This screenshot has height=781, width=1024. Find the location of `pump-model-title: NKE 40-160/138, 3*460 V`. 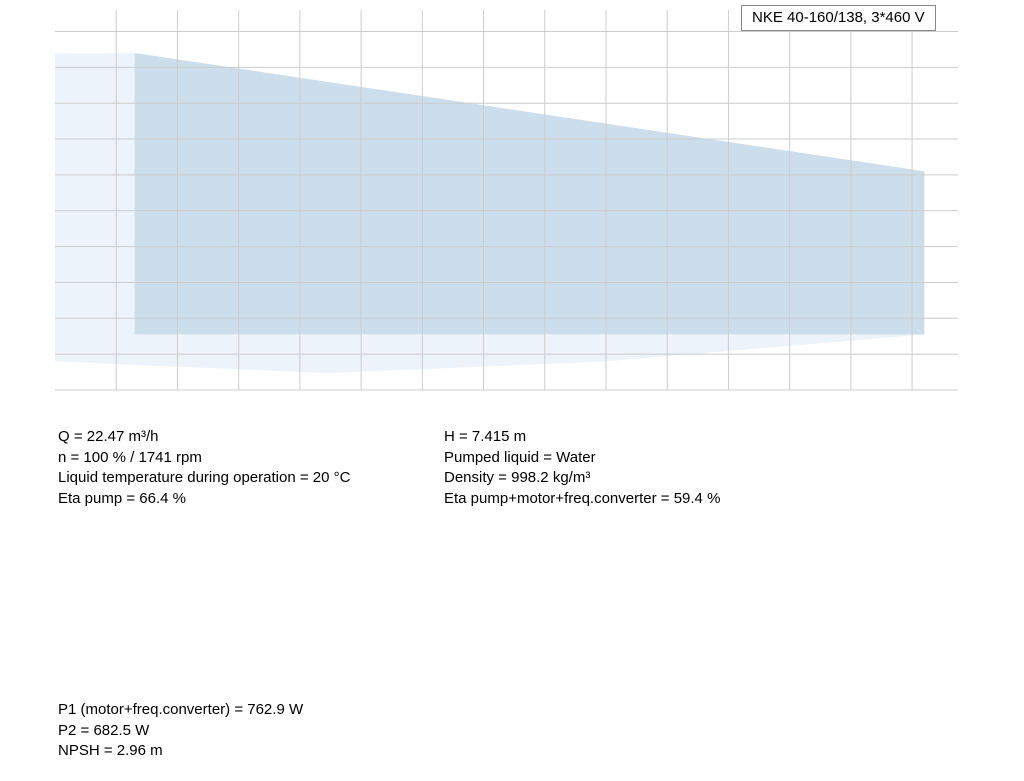

pump-model-title: NKE 40-160/138, 3*460 V is located at coordinates (838, 18).